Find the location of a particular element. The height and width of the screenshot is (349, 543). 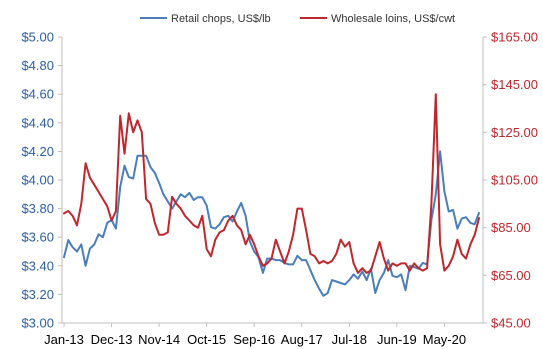

x-tick-label: Sep-16 is located at coordinates (254, 339).